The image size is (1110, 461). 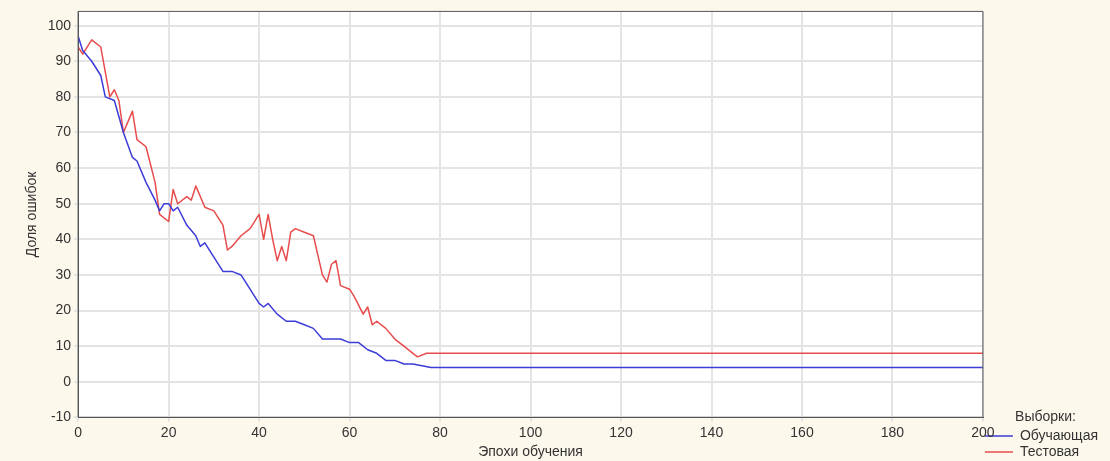 What do you see at coordinates (78, 431) in the screenshot?
I see `x-tick-label: 0` at bounding box center [78, 431].